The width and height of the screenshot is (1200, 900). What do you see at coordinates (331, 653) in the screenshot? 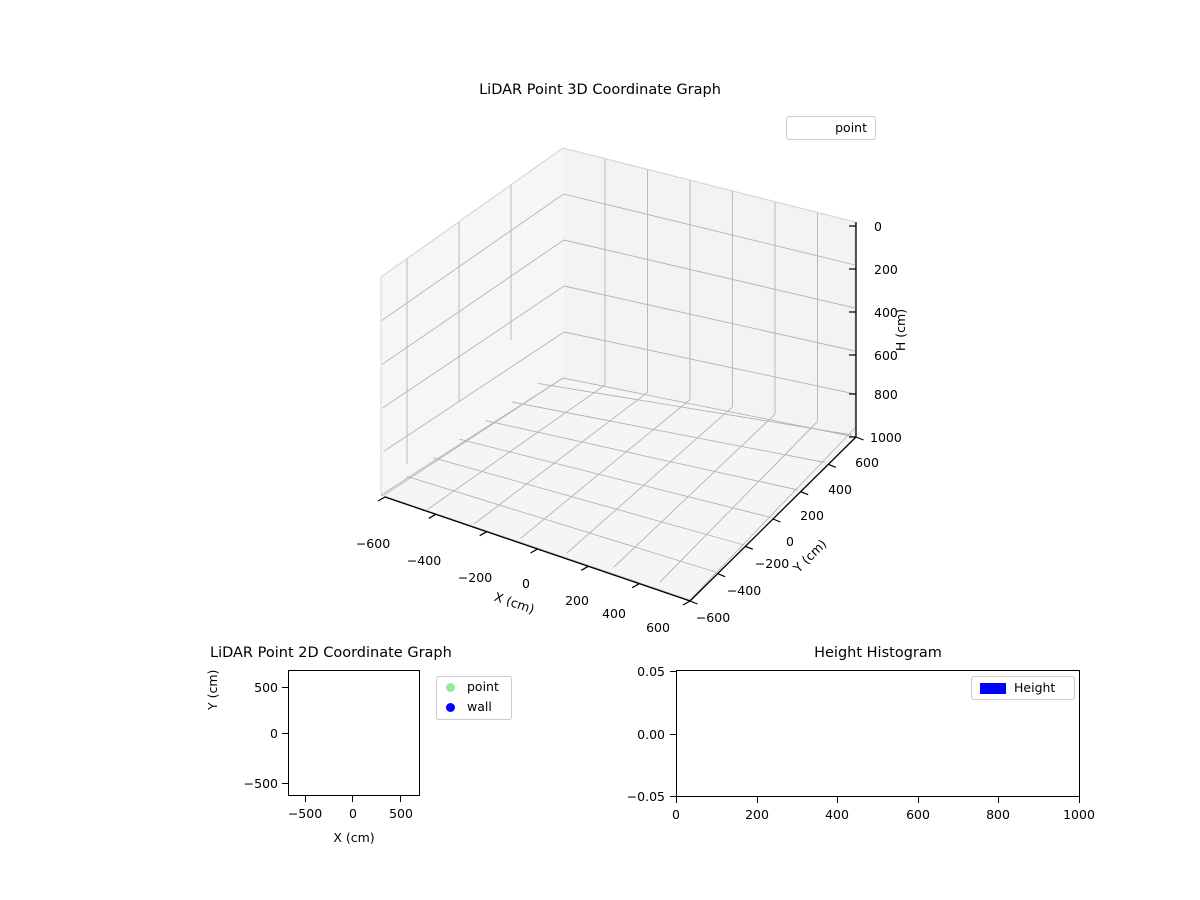
I see `axes-2d-title: LiDAR Point 2D Coordinate Graph` at bounding box center [331, 653].